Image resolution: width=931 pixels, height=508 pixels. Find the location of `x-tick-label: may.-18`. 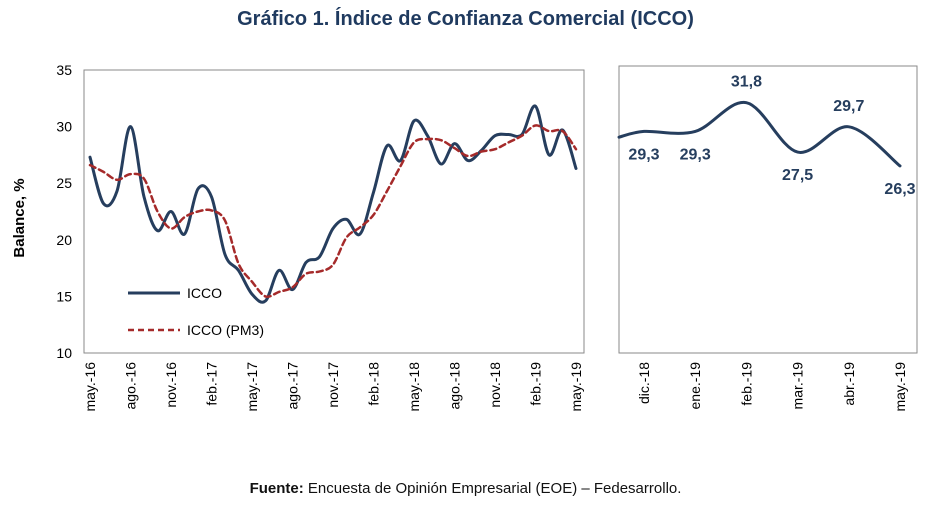

x-tick-label: may.-18 is located at coordinates (414, 387).